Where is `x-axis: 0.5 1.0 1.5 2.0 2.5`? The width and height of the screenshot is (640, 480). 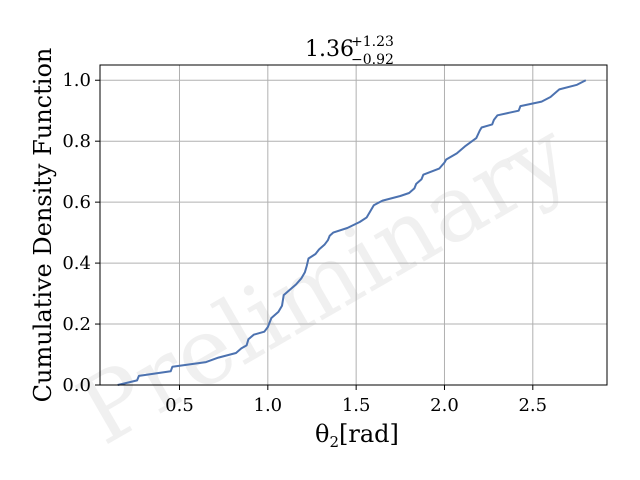
x-axis: 0.5 1.0 1.5 2.0 2.5 is located at coordinates (356, 400).